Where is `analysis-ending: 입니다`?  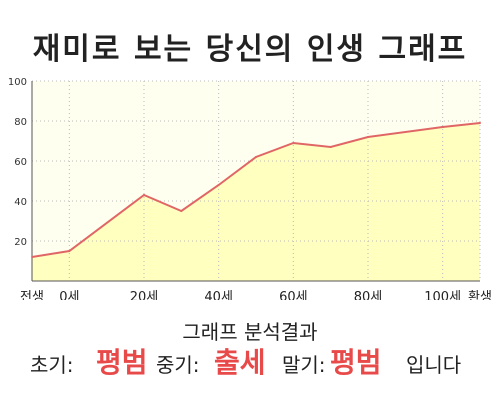
analysis-ending: 입니다 is located at coordinates (434, 365).